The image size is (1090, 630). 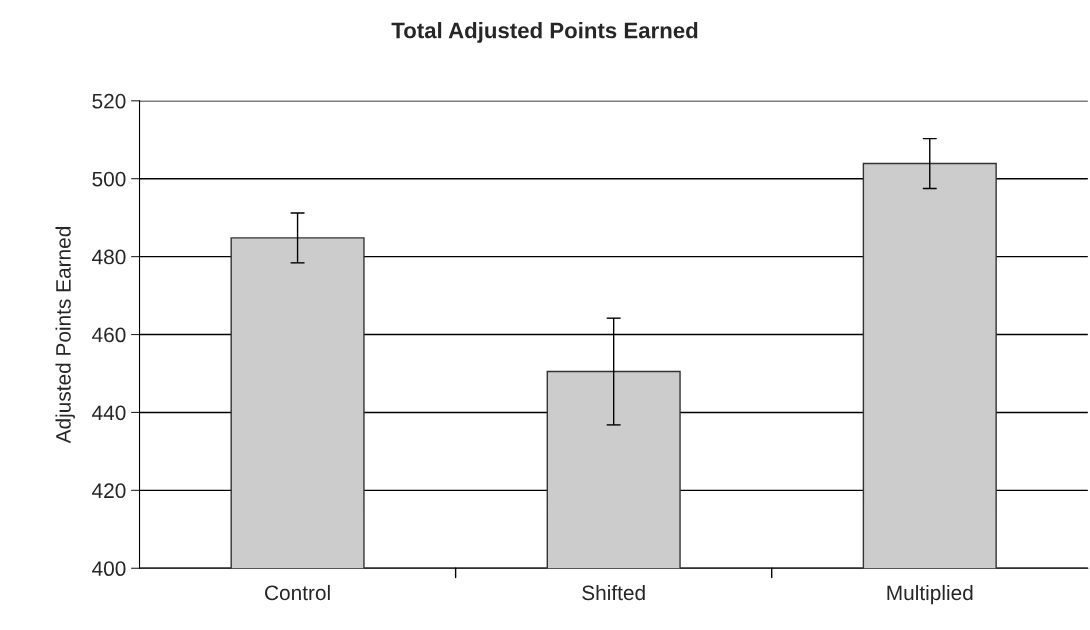 I want to click on y-tick-label: 400, so click(x=109, y=569).